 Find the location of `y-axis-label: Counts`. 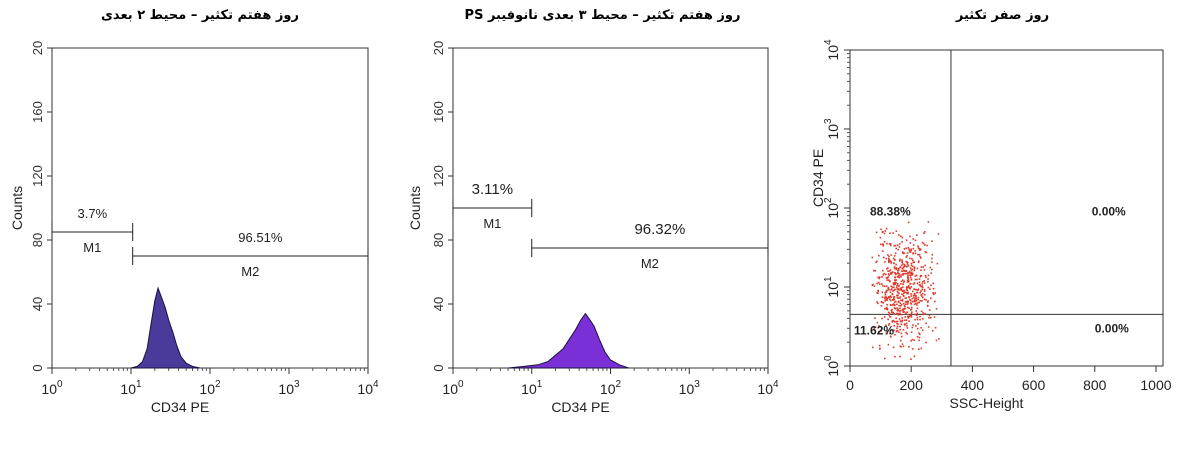

y-axis-label: Counts is located at coordinates (415, 208).